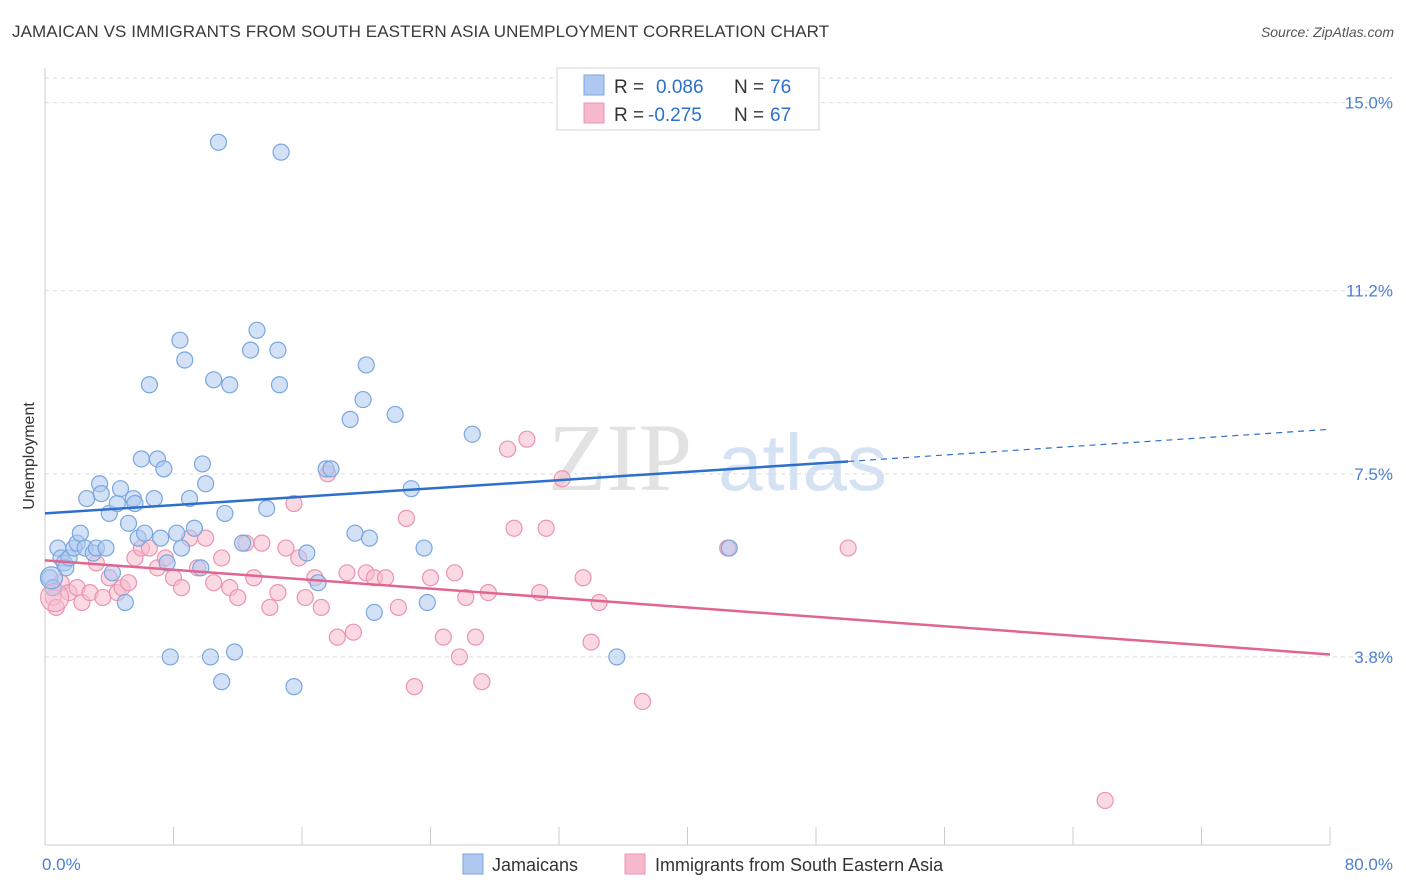  What do you see at coordinates (780, 87) in the screenshot?
I see `legend-n-value-1: 76` at bounding box center [780, 87].